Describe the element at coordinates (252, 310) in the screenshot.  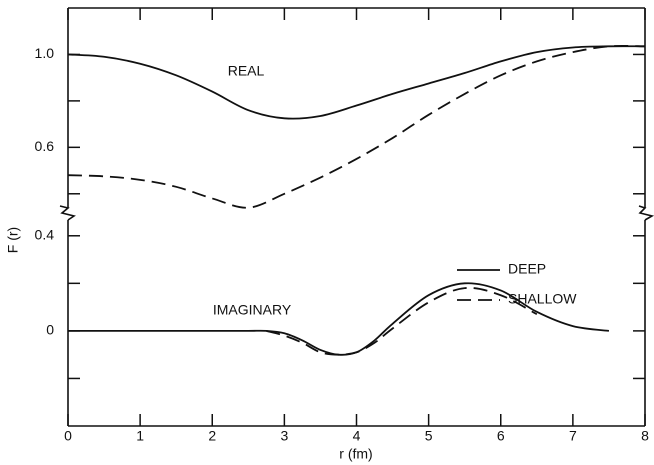
I see `annotation: IMAGINARY` at that location.